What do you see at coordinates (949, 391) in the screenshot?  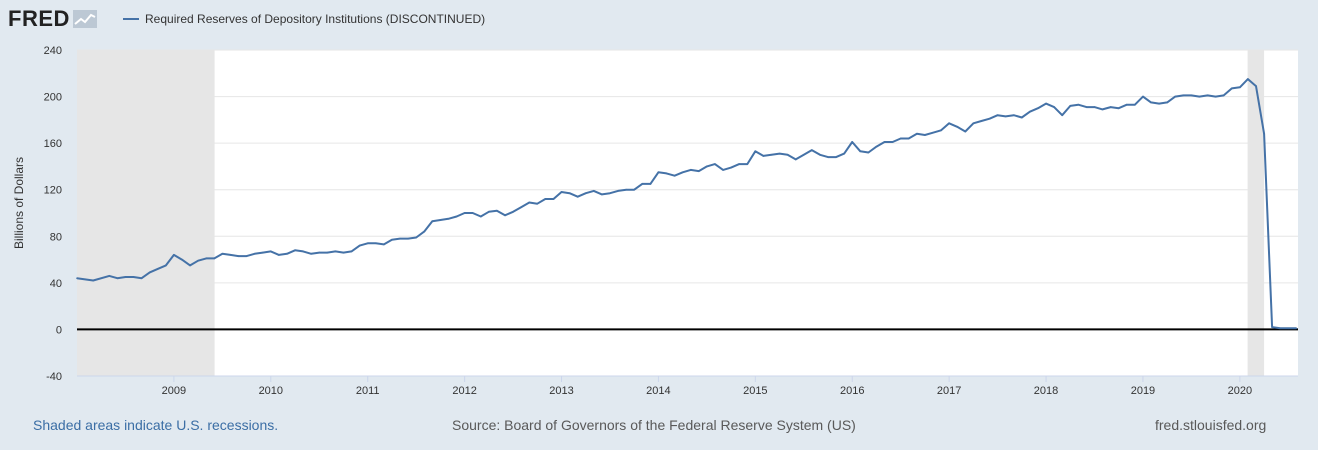 I see `x-tick-label: 2017` at bounding box center [949, 391].